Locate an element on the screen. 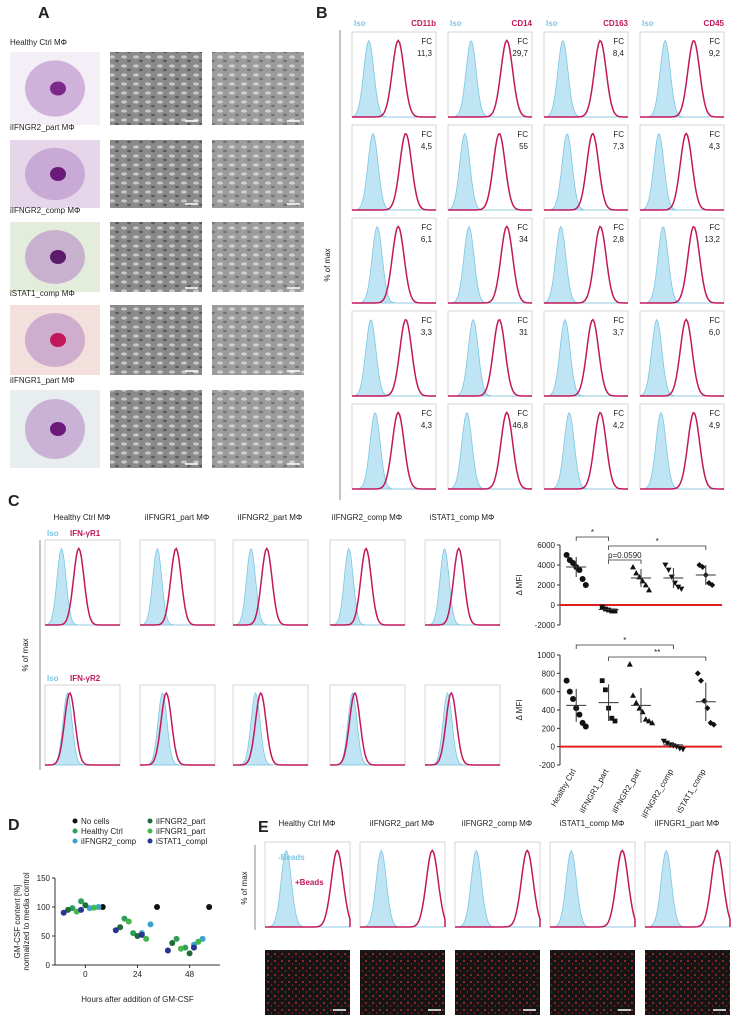 This screenshot has height=1021, width=741. group-label: iIFNGR2_part MΦ is located at coordinates (270, 517).